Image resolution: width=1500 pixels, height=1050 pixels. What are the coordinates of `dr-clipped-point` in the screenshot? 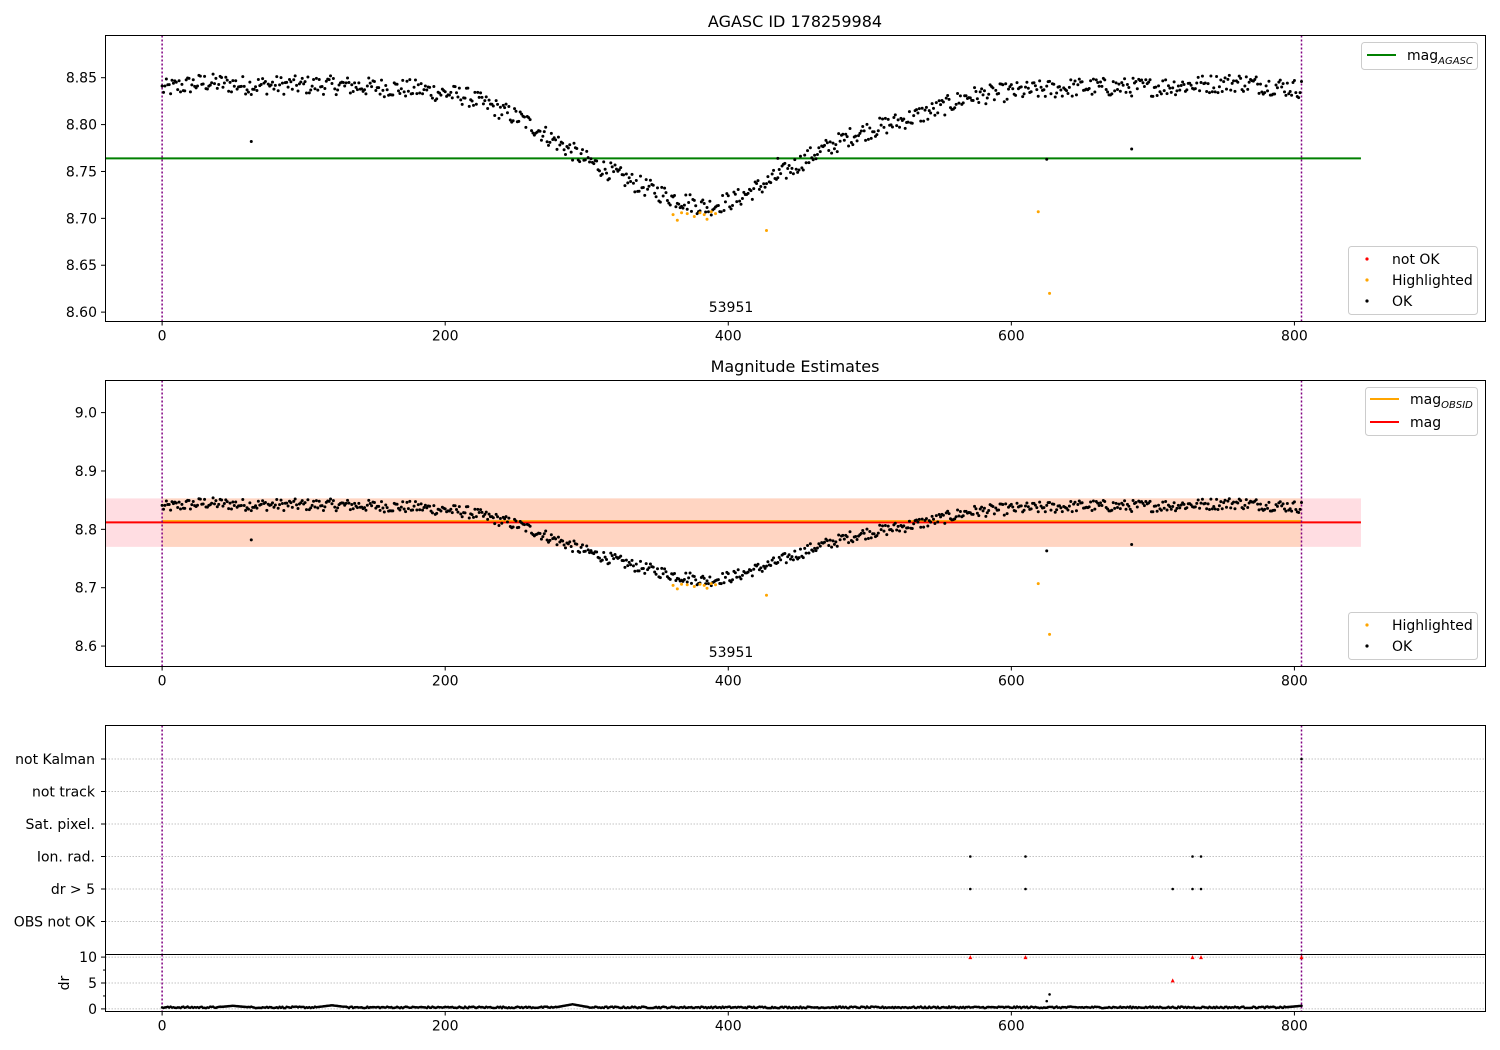 It's located at (1201, 957).